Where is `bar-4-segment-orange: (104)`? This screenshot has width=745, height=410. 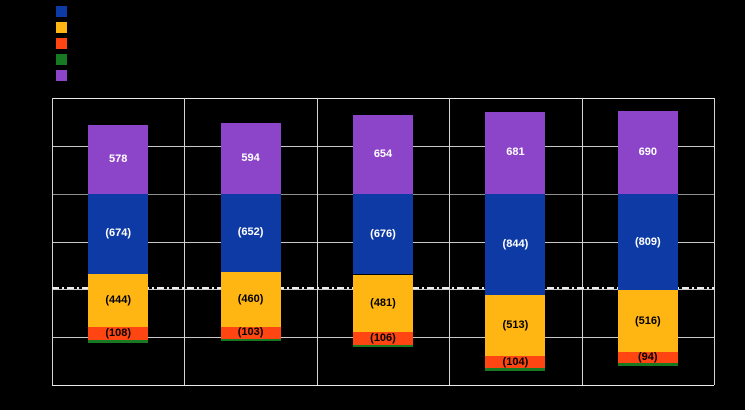
bar-4-segment-orange: (104) is located at coordinates (515, 362).